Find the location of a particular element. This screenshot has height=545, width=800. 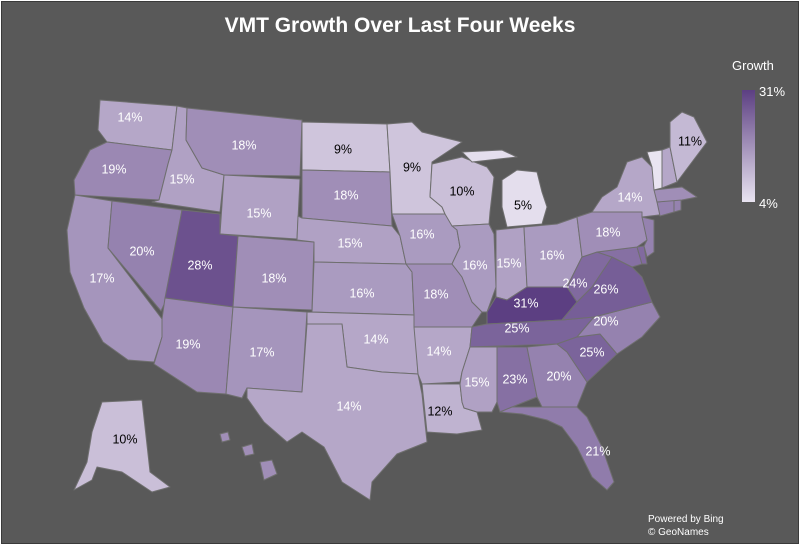

state-MI is located at coordinates (504, 188).